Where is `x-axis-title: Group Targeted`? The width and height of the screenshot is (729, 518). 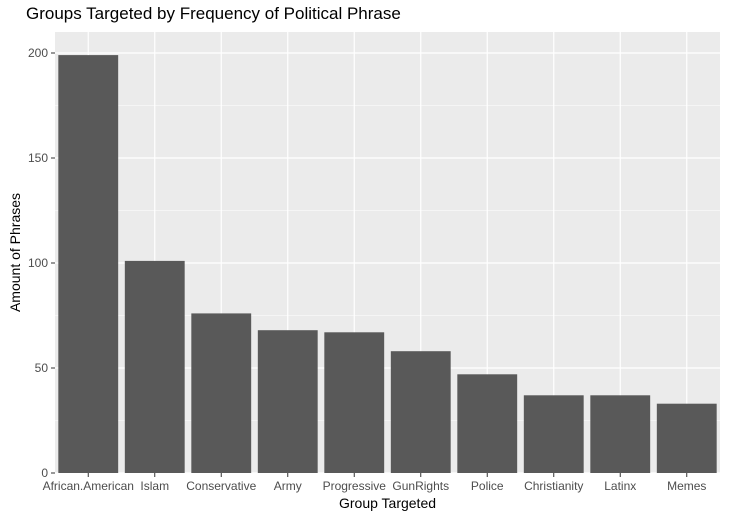 x-axis-title: Group Targeted is located at coordinates (387, 503).